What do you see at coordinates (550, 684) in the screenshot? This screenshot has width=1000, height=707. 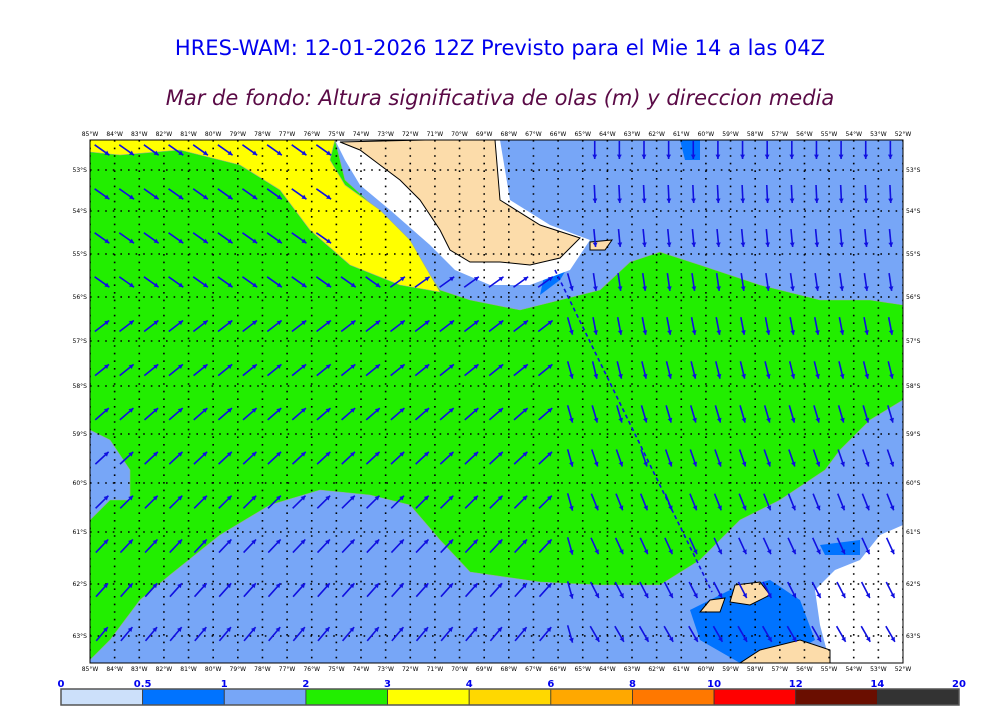 I see `colorbar-label: 6` at bounding box center [550, 684].